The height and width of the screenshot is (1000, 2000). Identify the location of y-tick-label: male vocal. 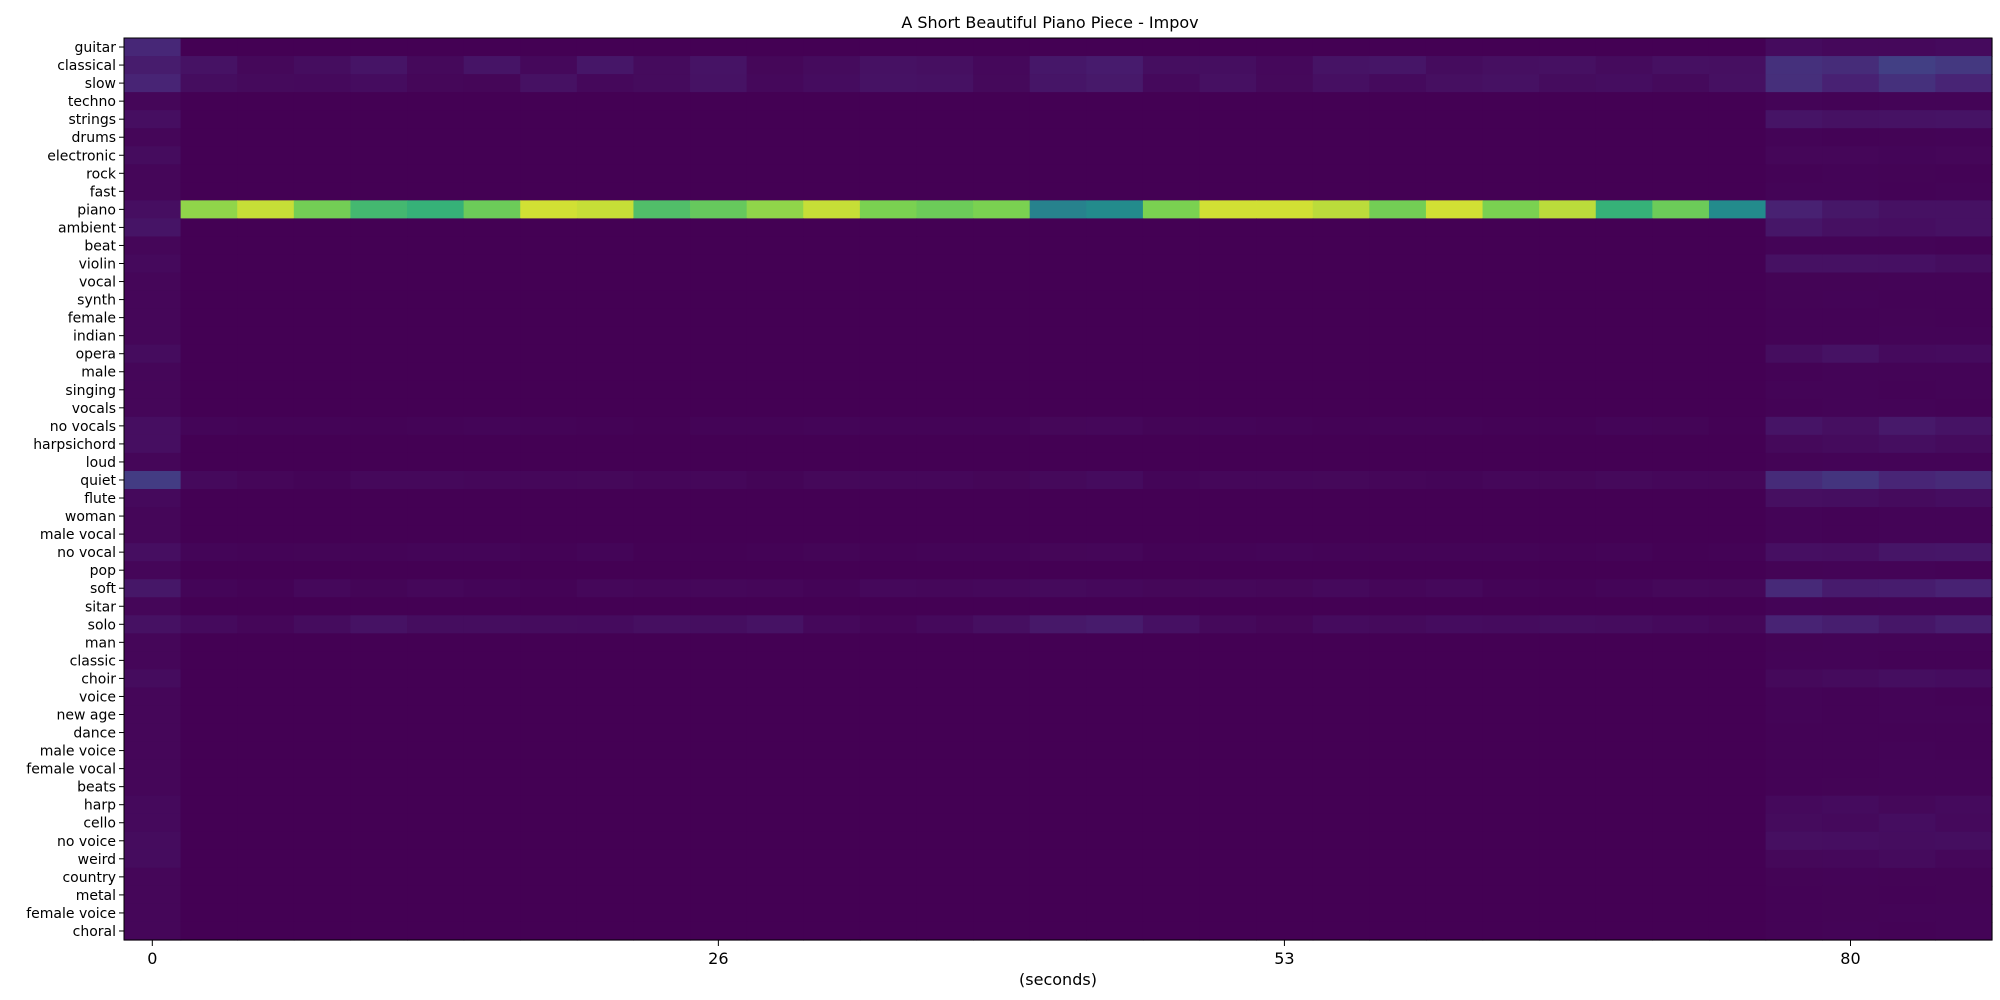
(78, 535).